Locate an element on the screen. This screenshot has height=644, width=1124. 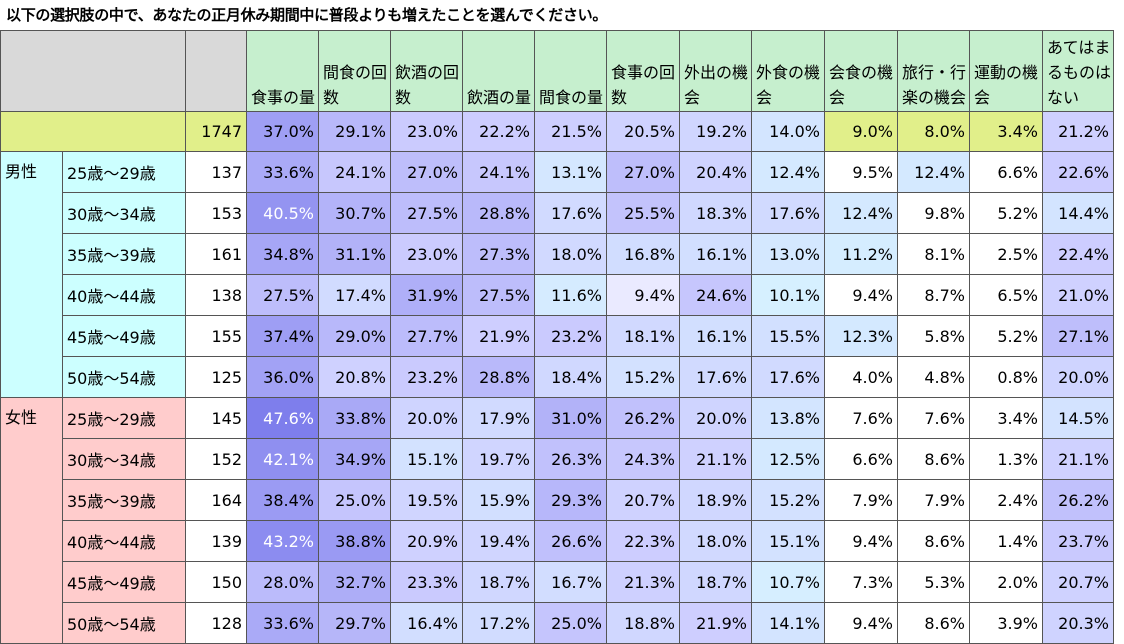
percent-cell: 23.0% is located at coordinates (426, 254).